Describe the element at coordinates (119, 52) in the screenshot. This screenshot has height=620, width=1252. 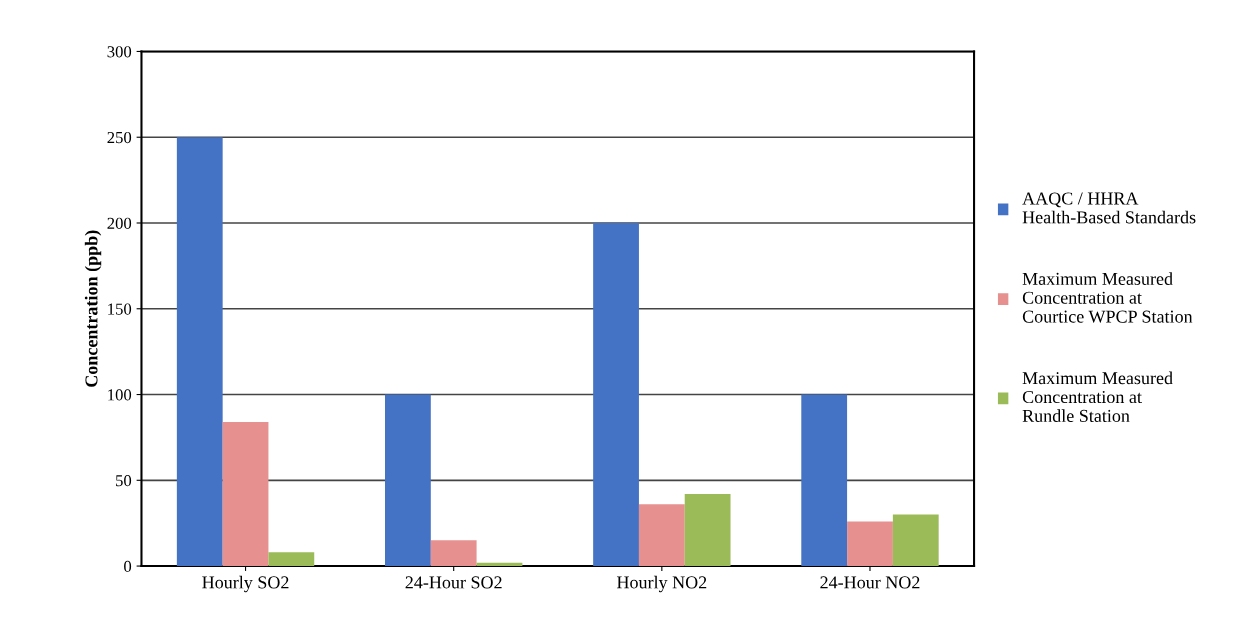
I see `y-tick-label: 300` at that location.